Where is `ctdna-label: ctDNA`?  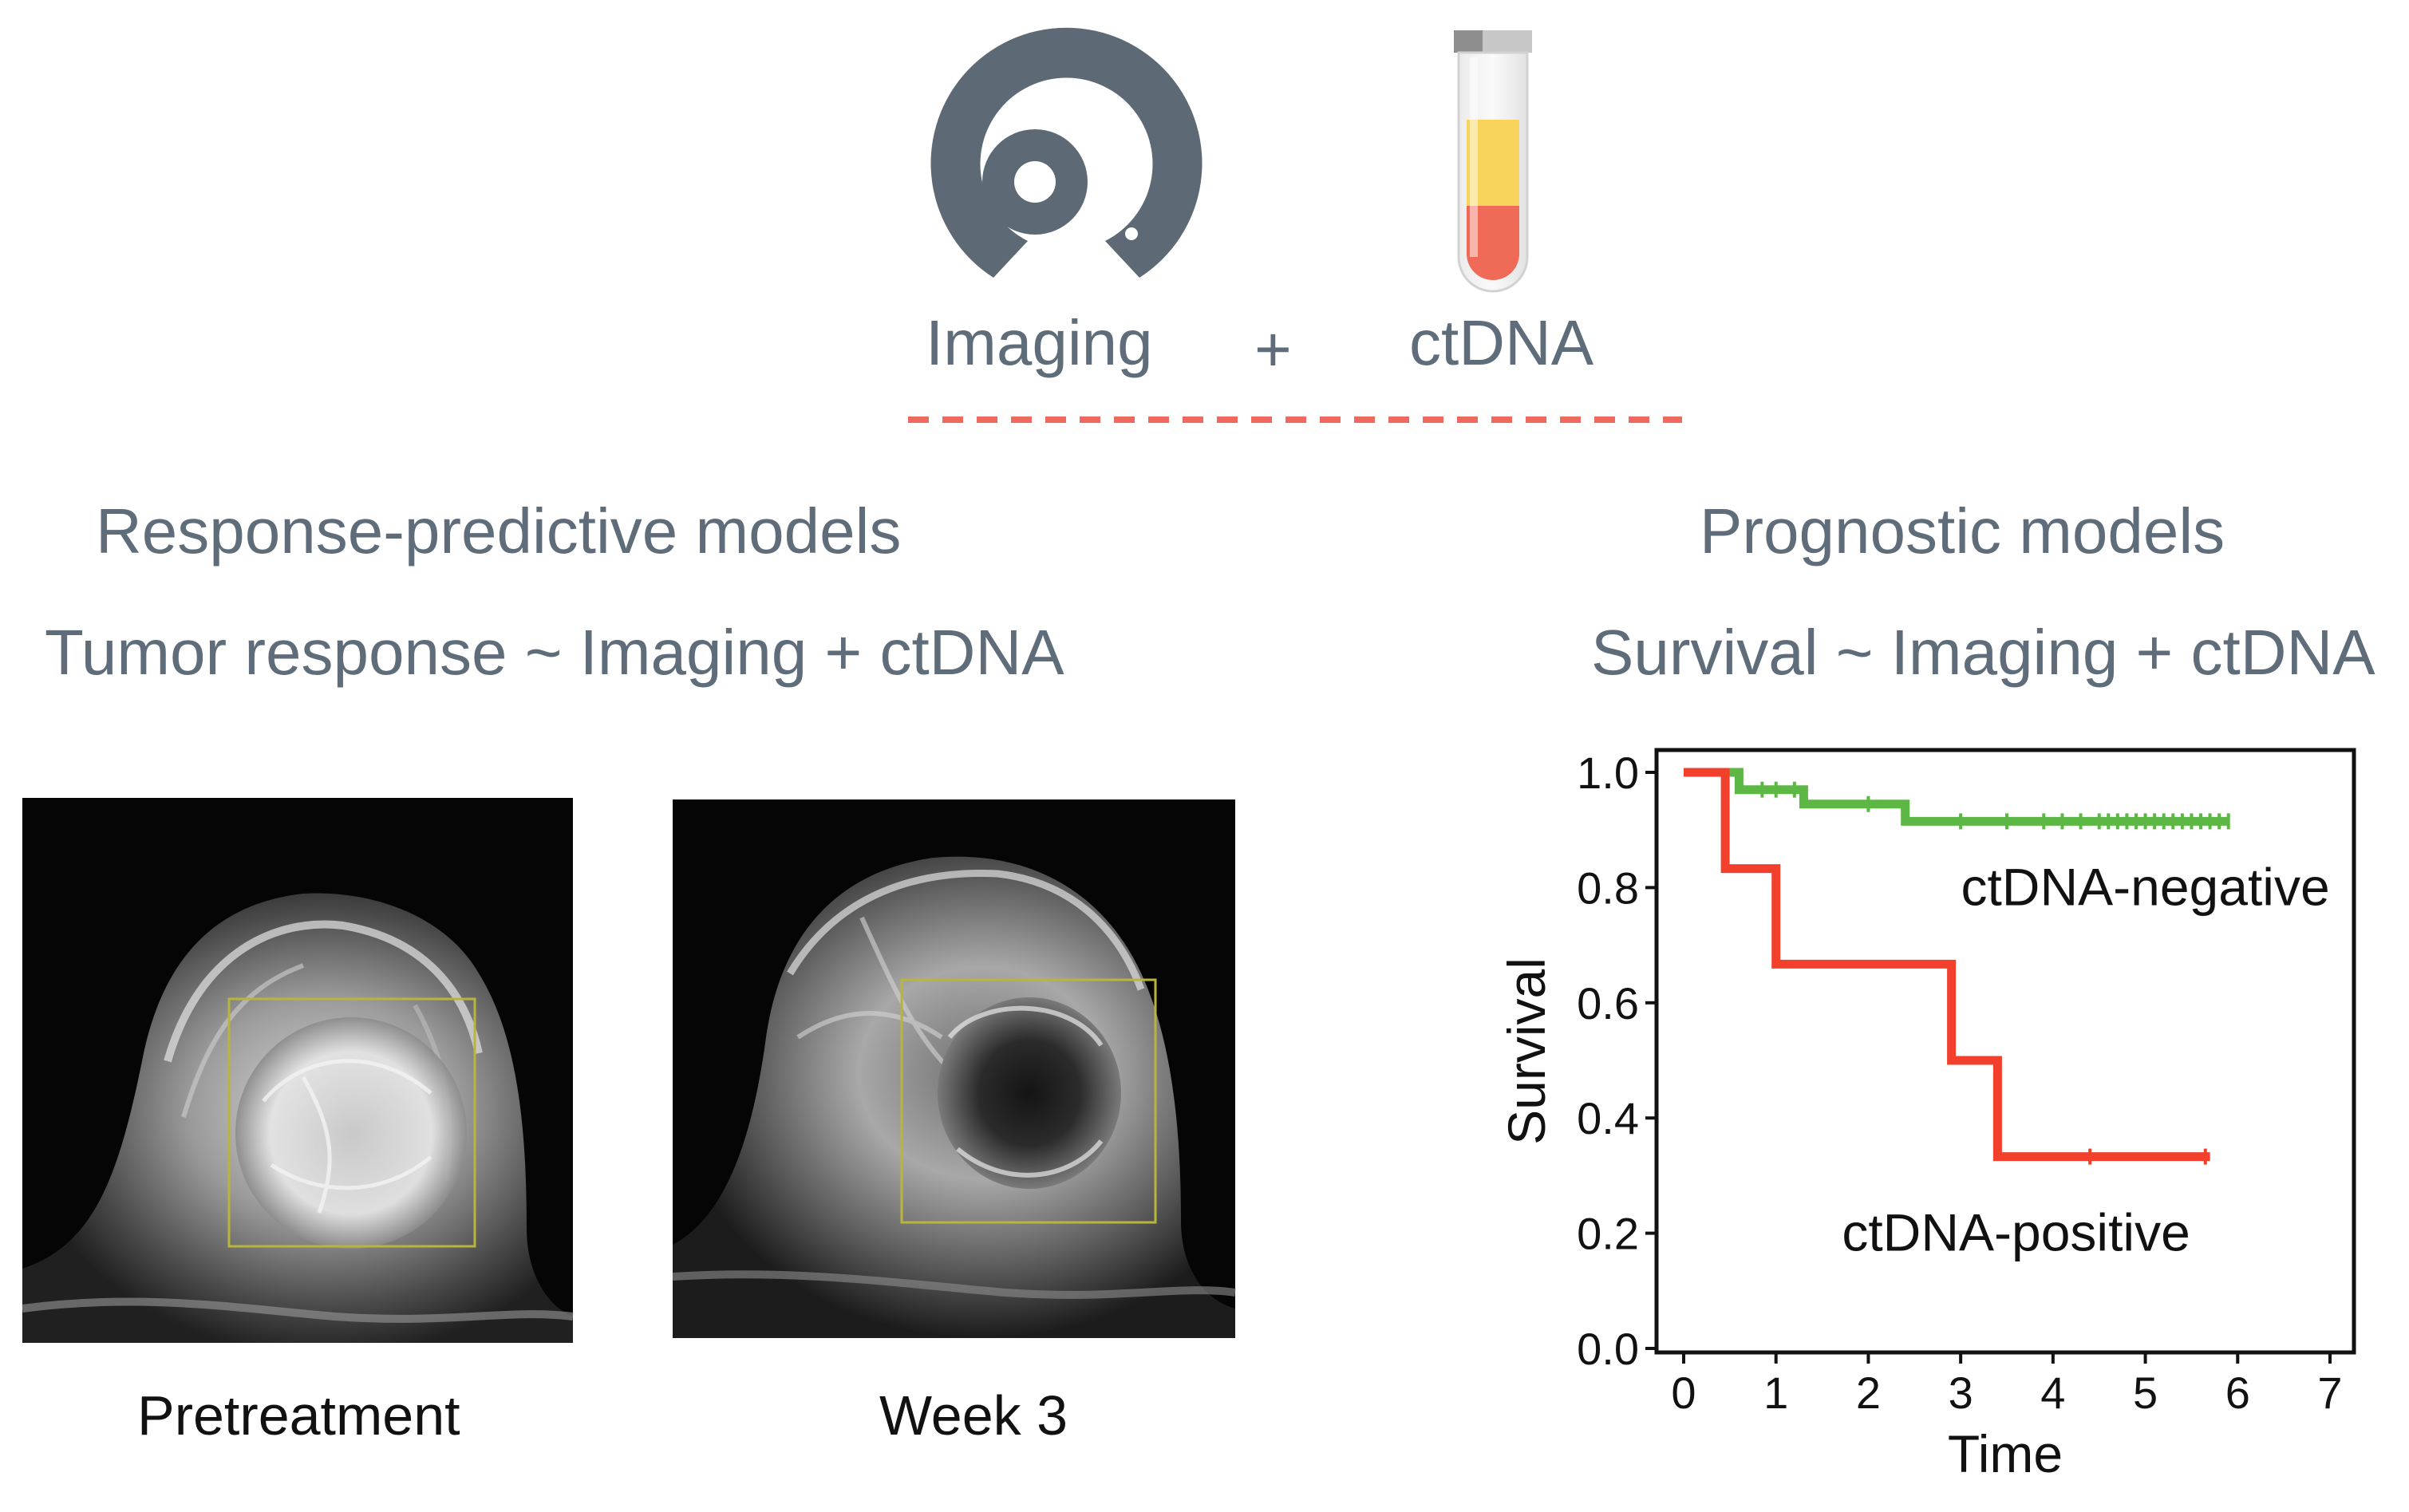 ctdna-label: ctDNA is located at coordinates (1501, 342).